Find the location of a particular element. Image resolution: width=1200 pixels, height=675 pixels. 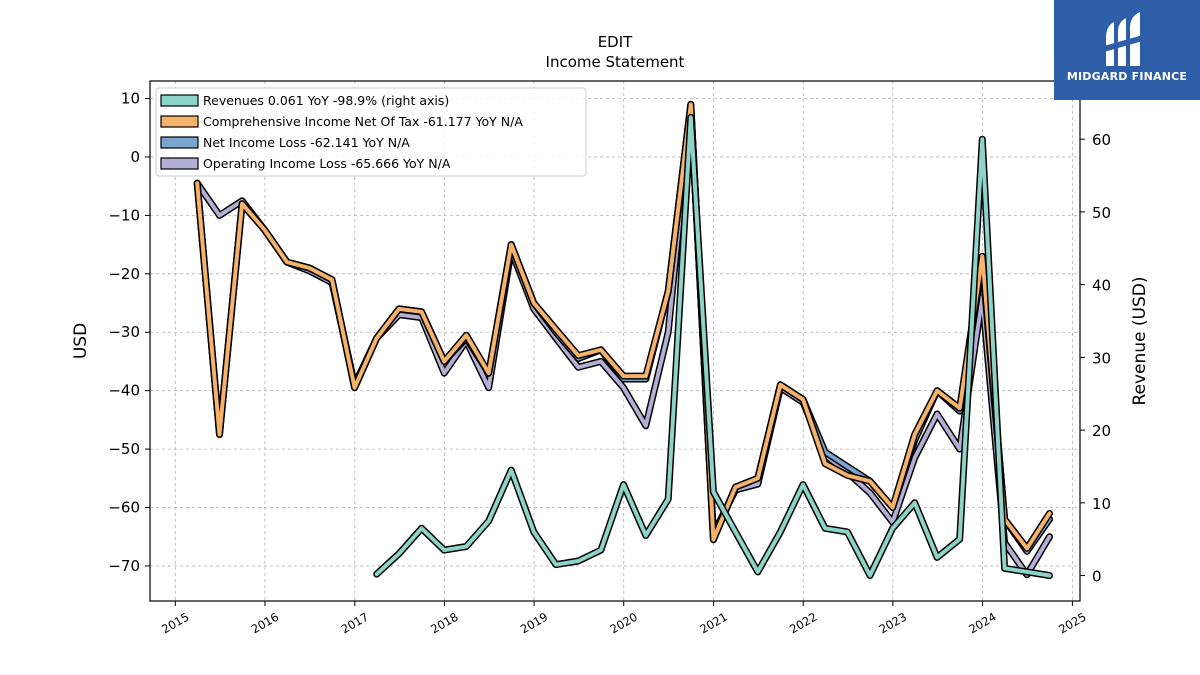

legend-entry: Operating Income Loss -65.666 YoY N/A is located at coordinates (327, 163).